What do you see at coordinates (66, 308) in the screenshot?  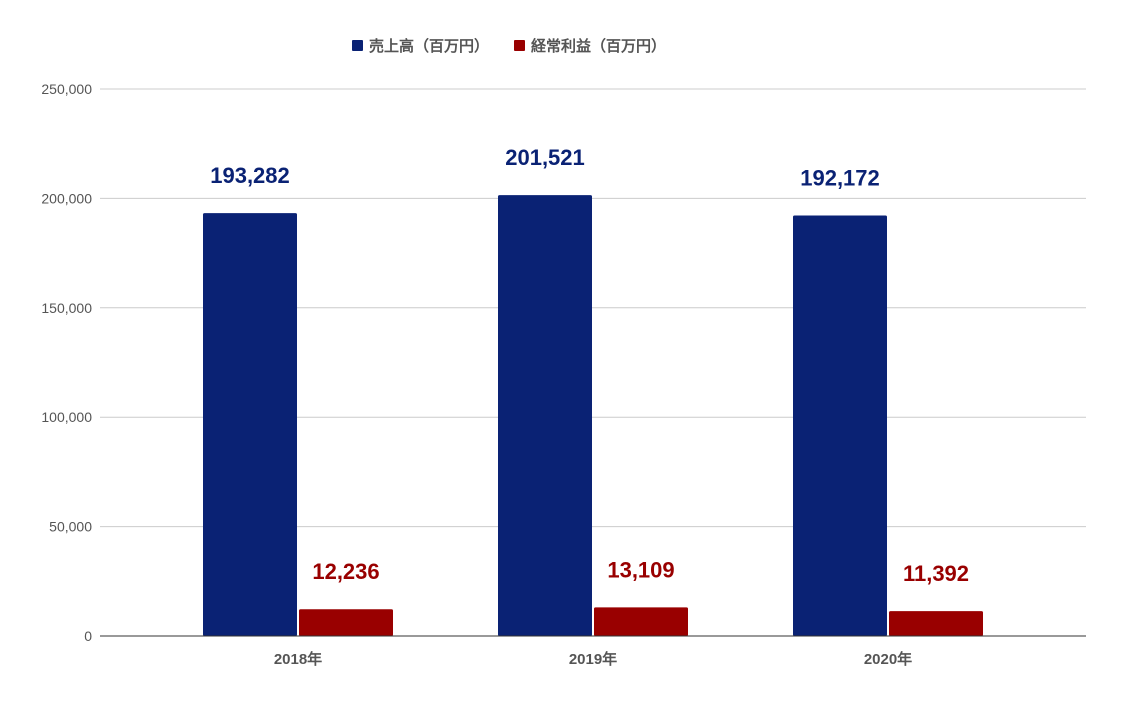 I see `y-tick-label: 150,000` at bounding box center [66, 308].